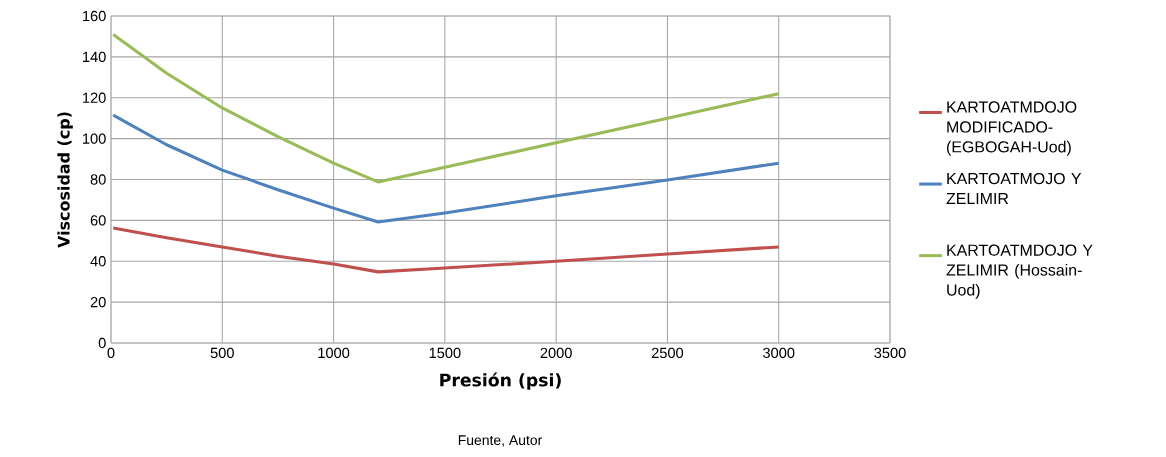  Describe the element at coordinates (98, 261) in the screenshot. I see `y-tick-label: 40` at that location.